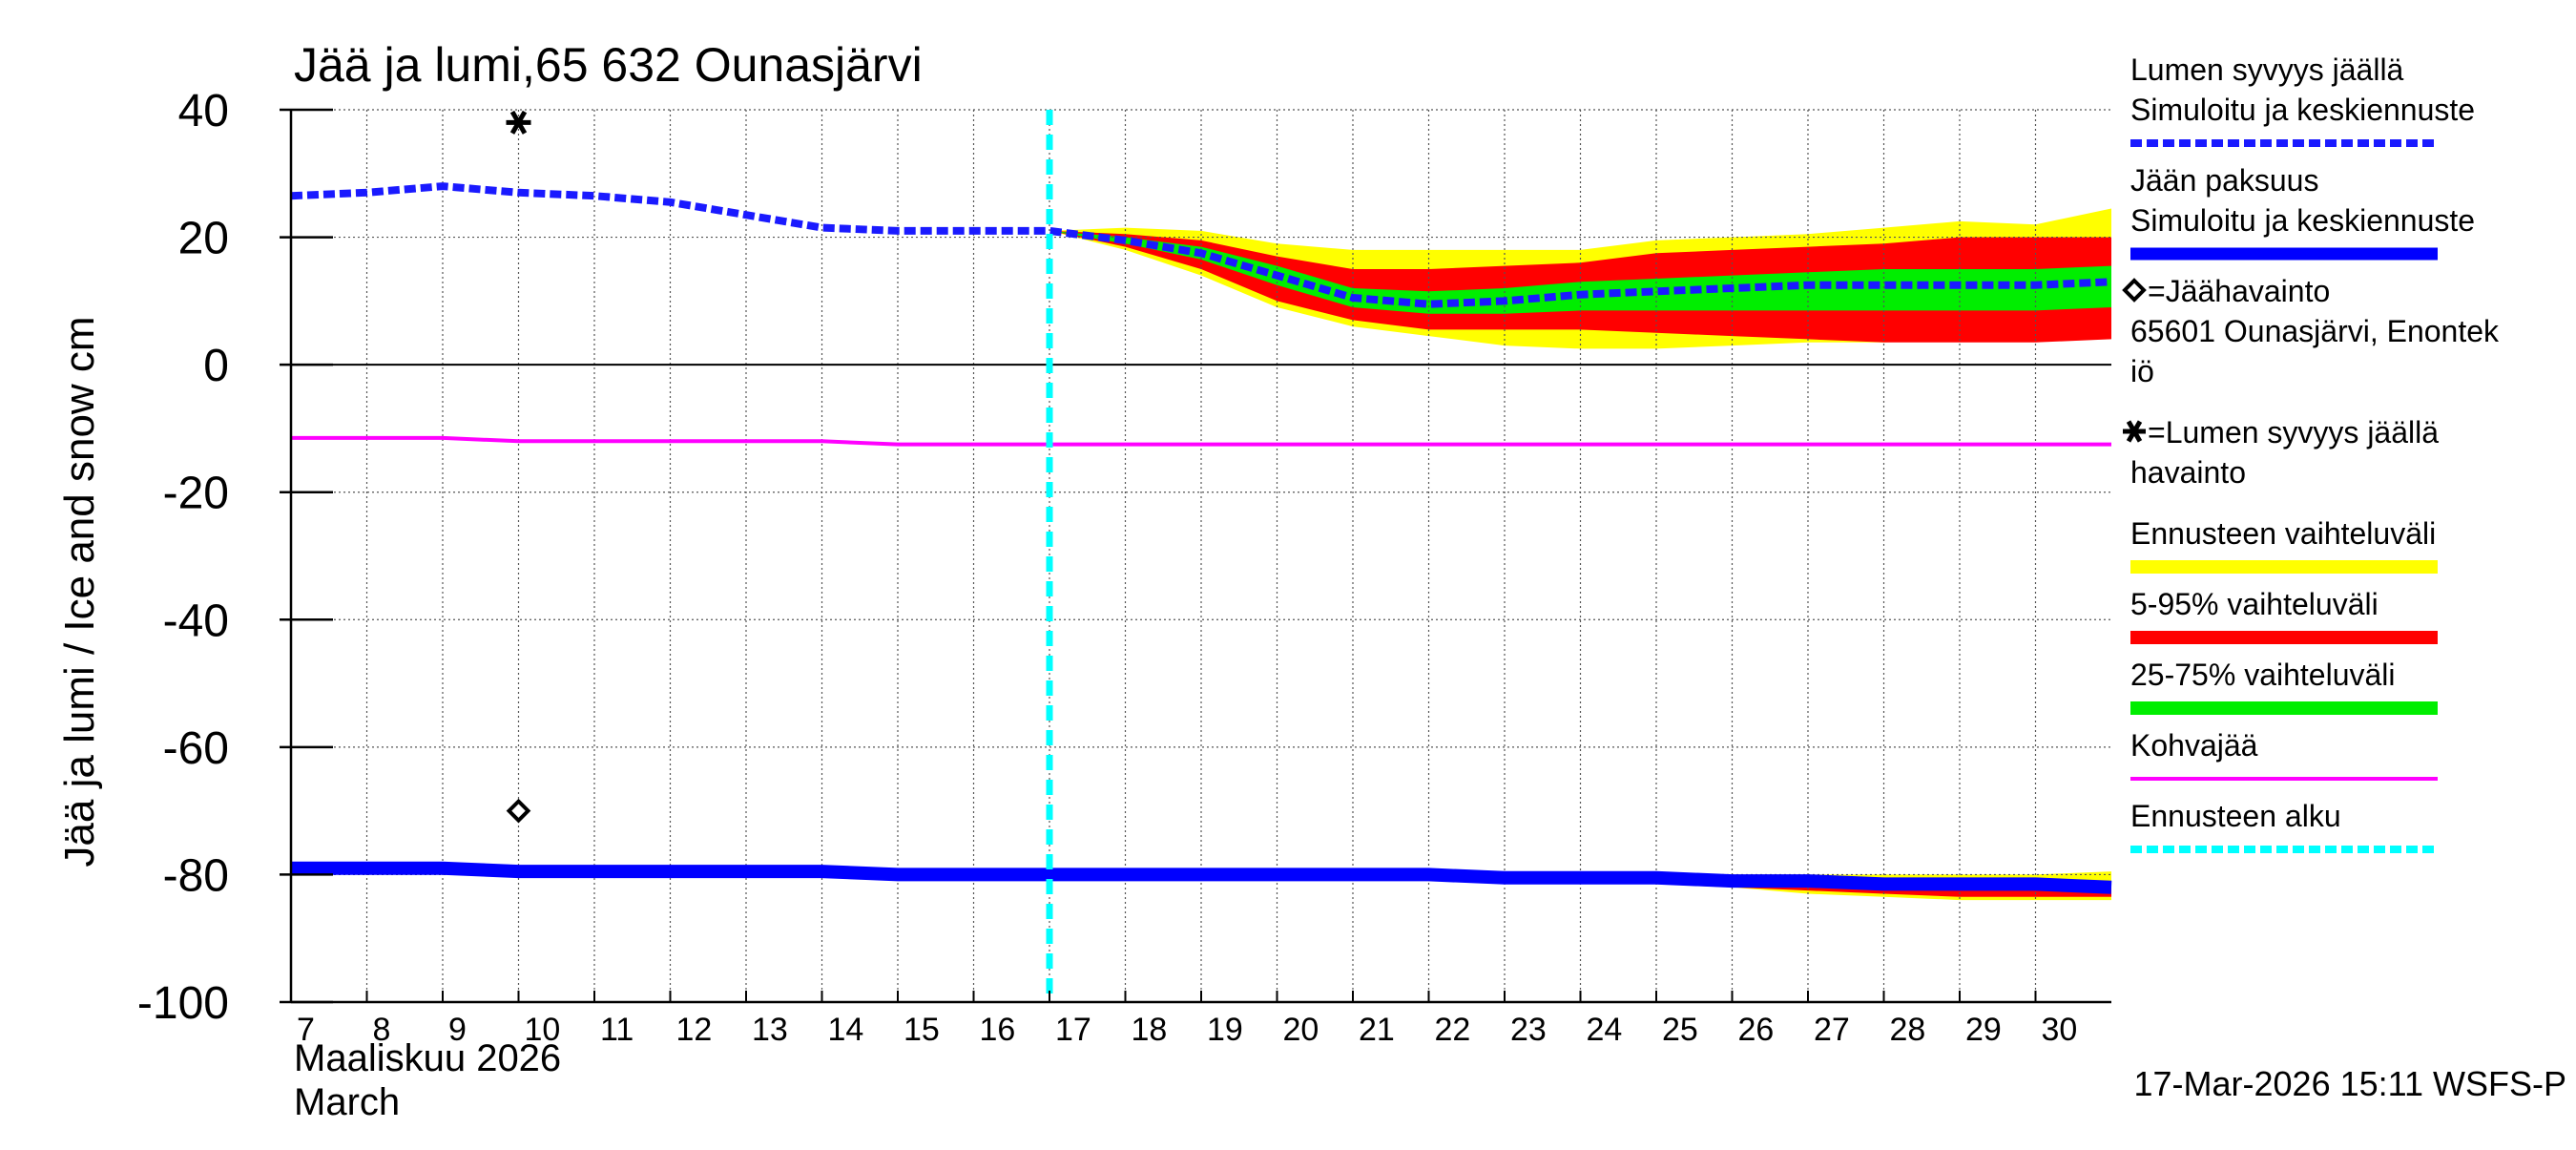 This screenshot has height=1150, width=2576. What do you see at coordinates (694, 1030) in the screenshot?
I see `x-tick-label: 12` at bounding box center [694, 1030].